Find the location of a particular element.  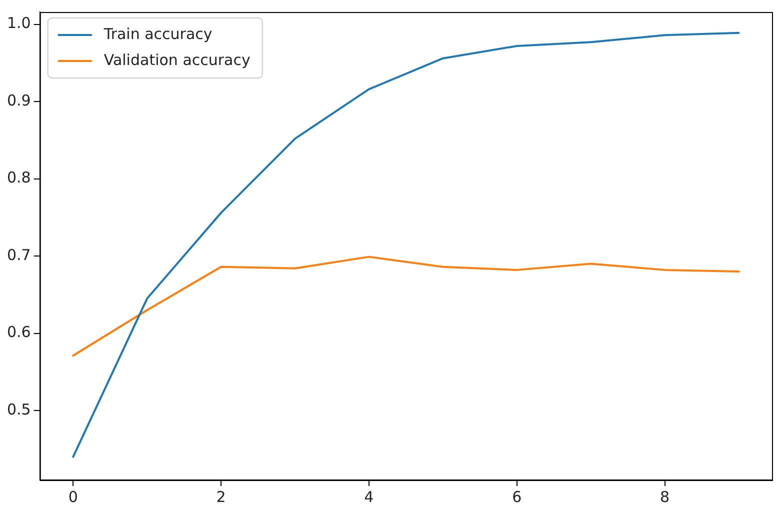

x-tick-label: 8 is located at coordinates (665, 497).